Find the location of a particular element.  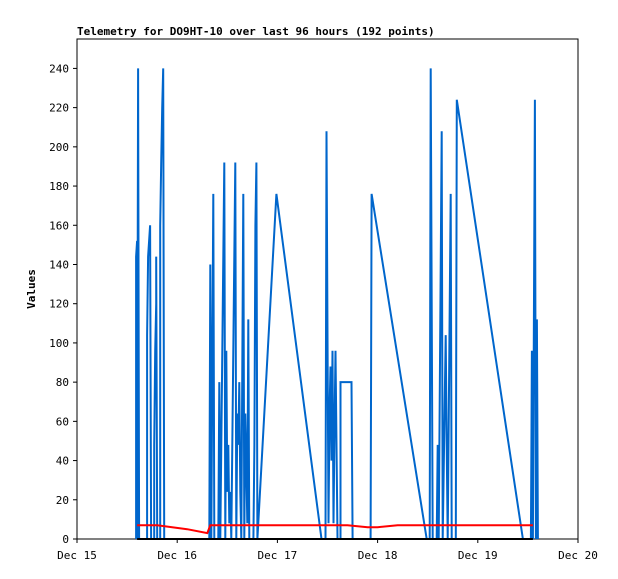

x-axis: Dec 15 Dec 16 Dec 17 Dec 18 Dec 19 Dec 20 is located at coordinates (327, 550).